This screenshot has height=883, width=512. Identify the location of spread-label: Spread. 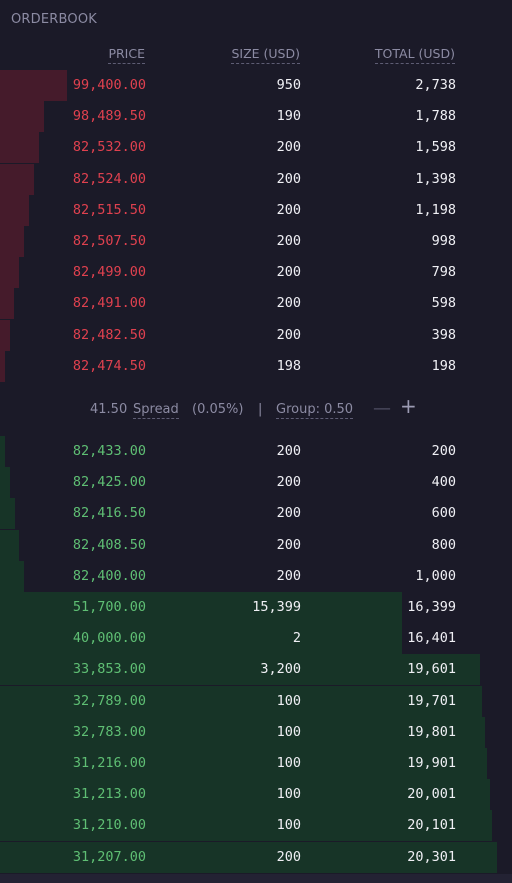
(156, 410).